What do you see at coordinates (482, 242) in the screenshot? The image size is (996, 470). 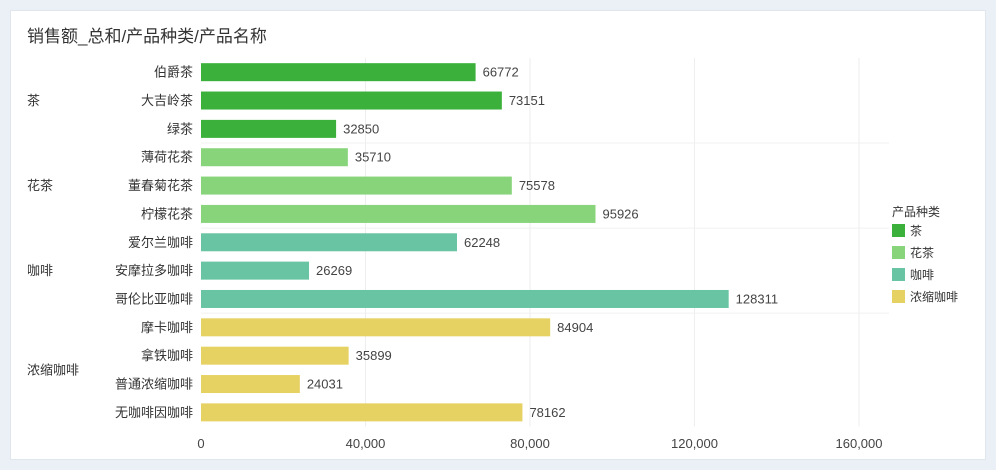 I see `data-label: 62248` at bounding box center [482, 242].